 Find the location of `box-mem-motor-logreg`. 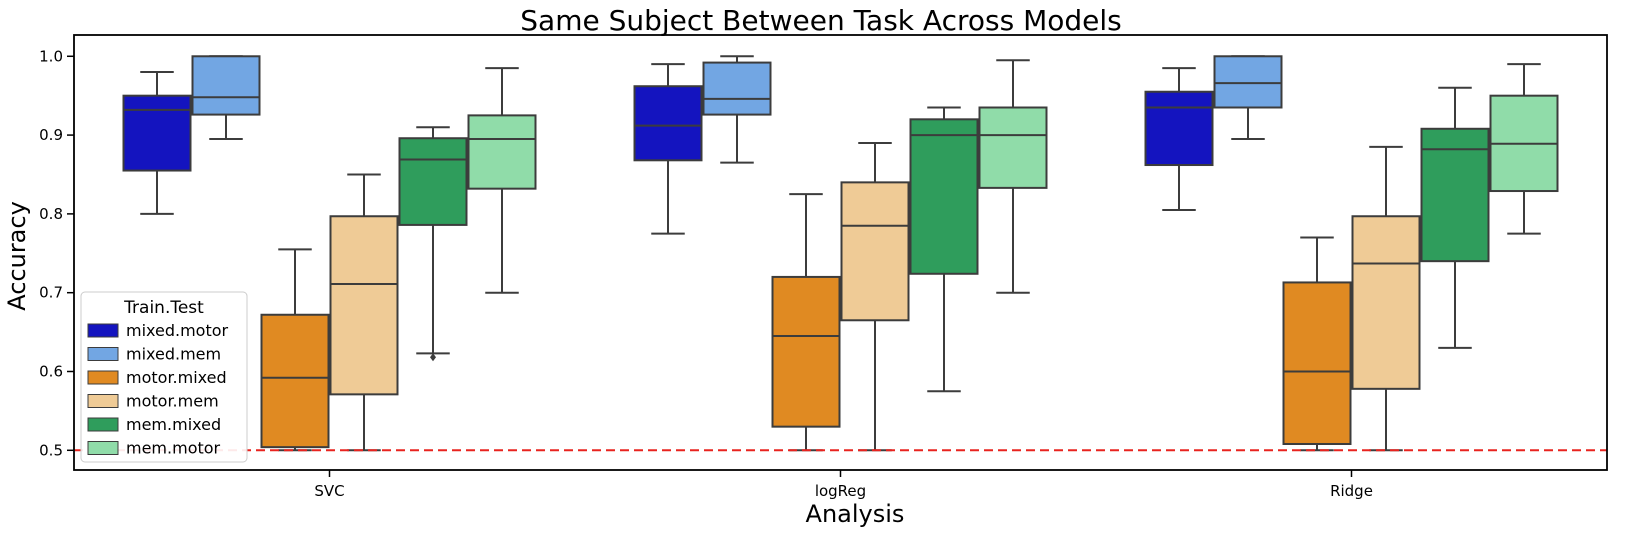

box-mem-motor-logreg is located at coordinates (1013, 176).